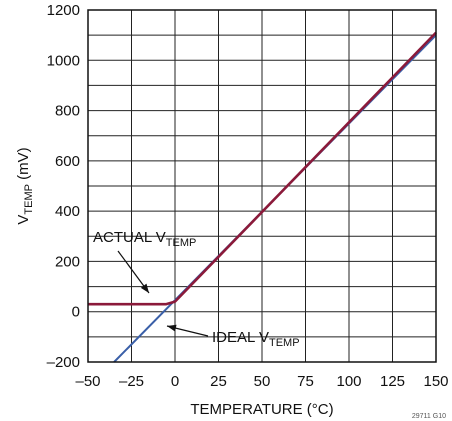 This screenshot has width=452, height=421. What do you see at coordinates (29, 199) in the screenshot?
I see `y-axis-title-sub: TEMP` at bounding box center [29, 199].